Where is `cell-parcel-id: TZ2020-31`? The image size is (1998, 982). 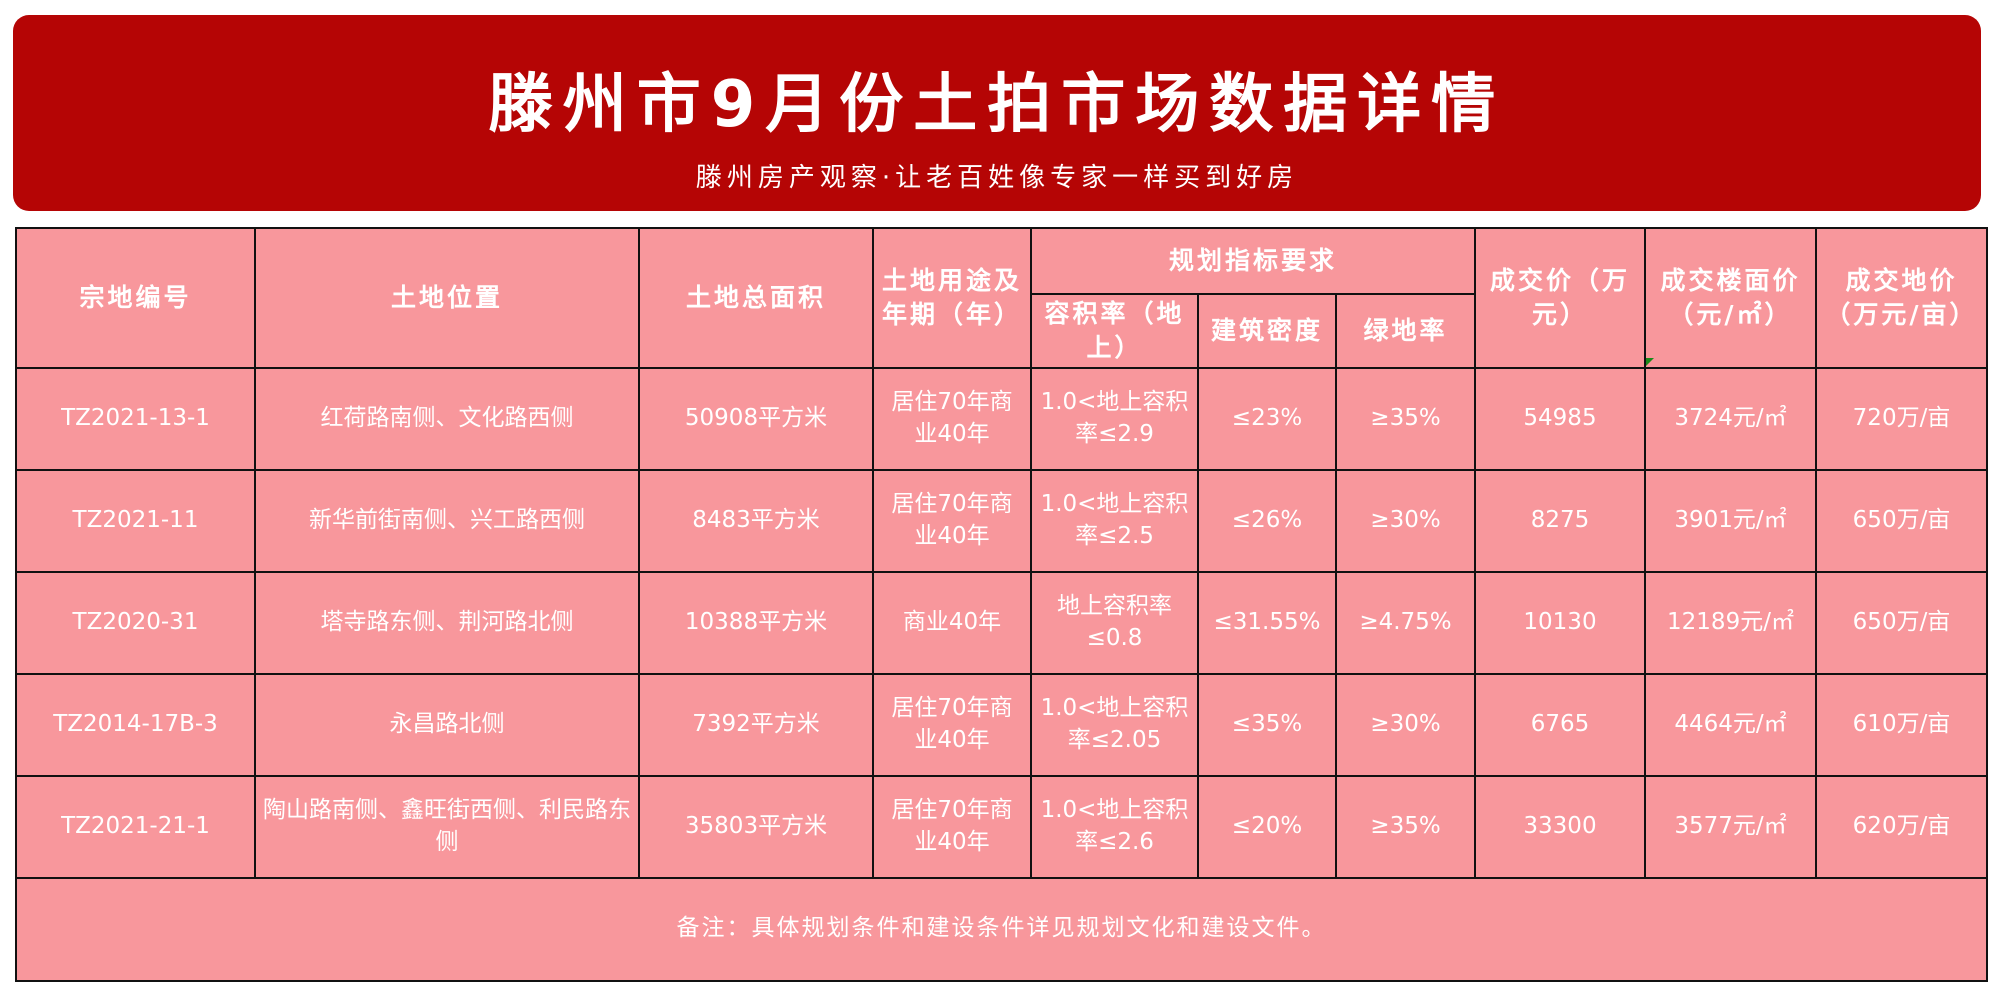 cell-parcel-id: TZ2020-31 is located at coordinates (135, 622).